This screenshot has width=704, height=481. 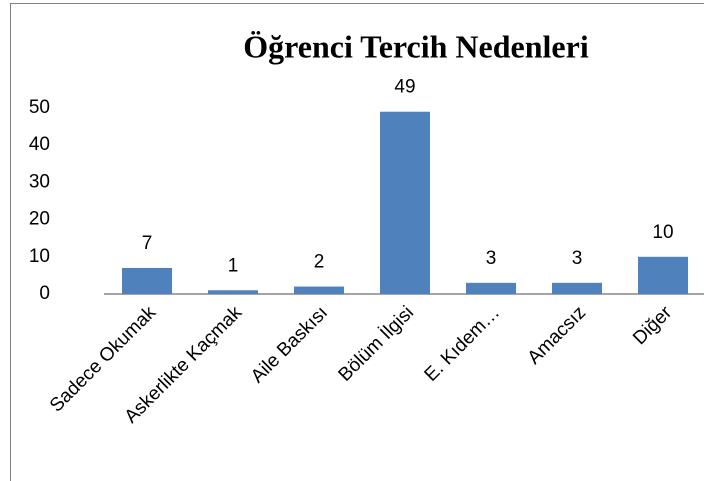 What do you see at coordinates (416, 46) in the screenshot?
I see `chart-title: Öğrenci Tercih Nedenleri` at bounding box center [416, 46].